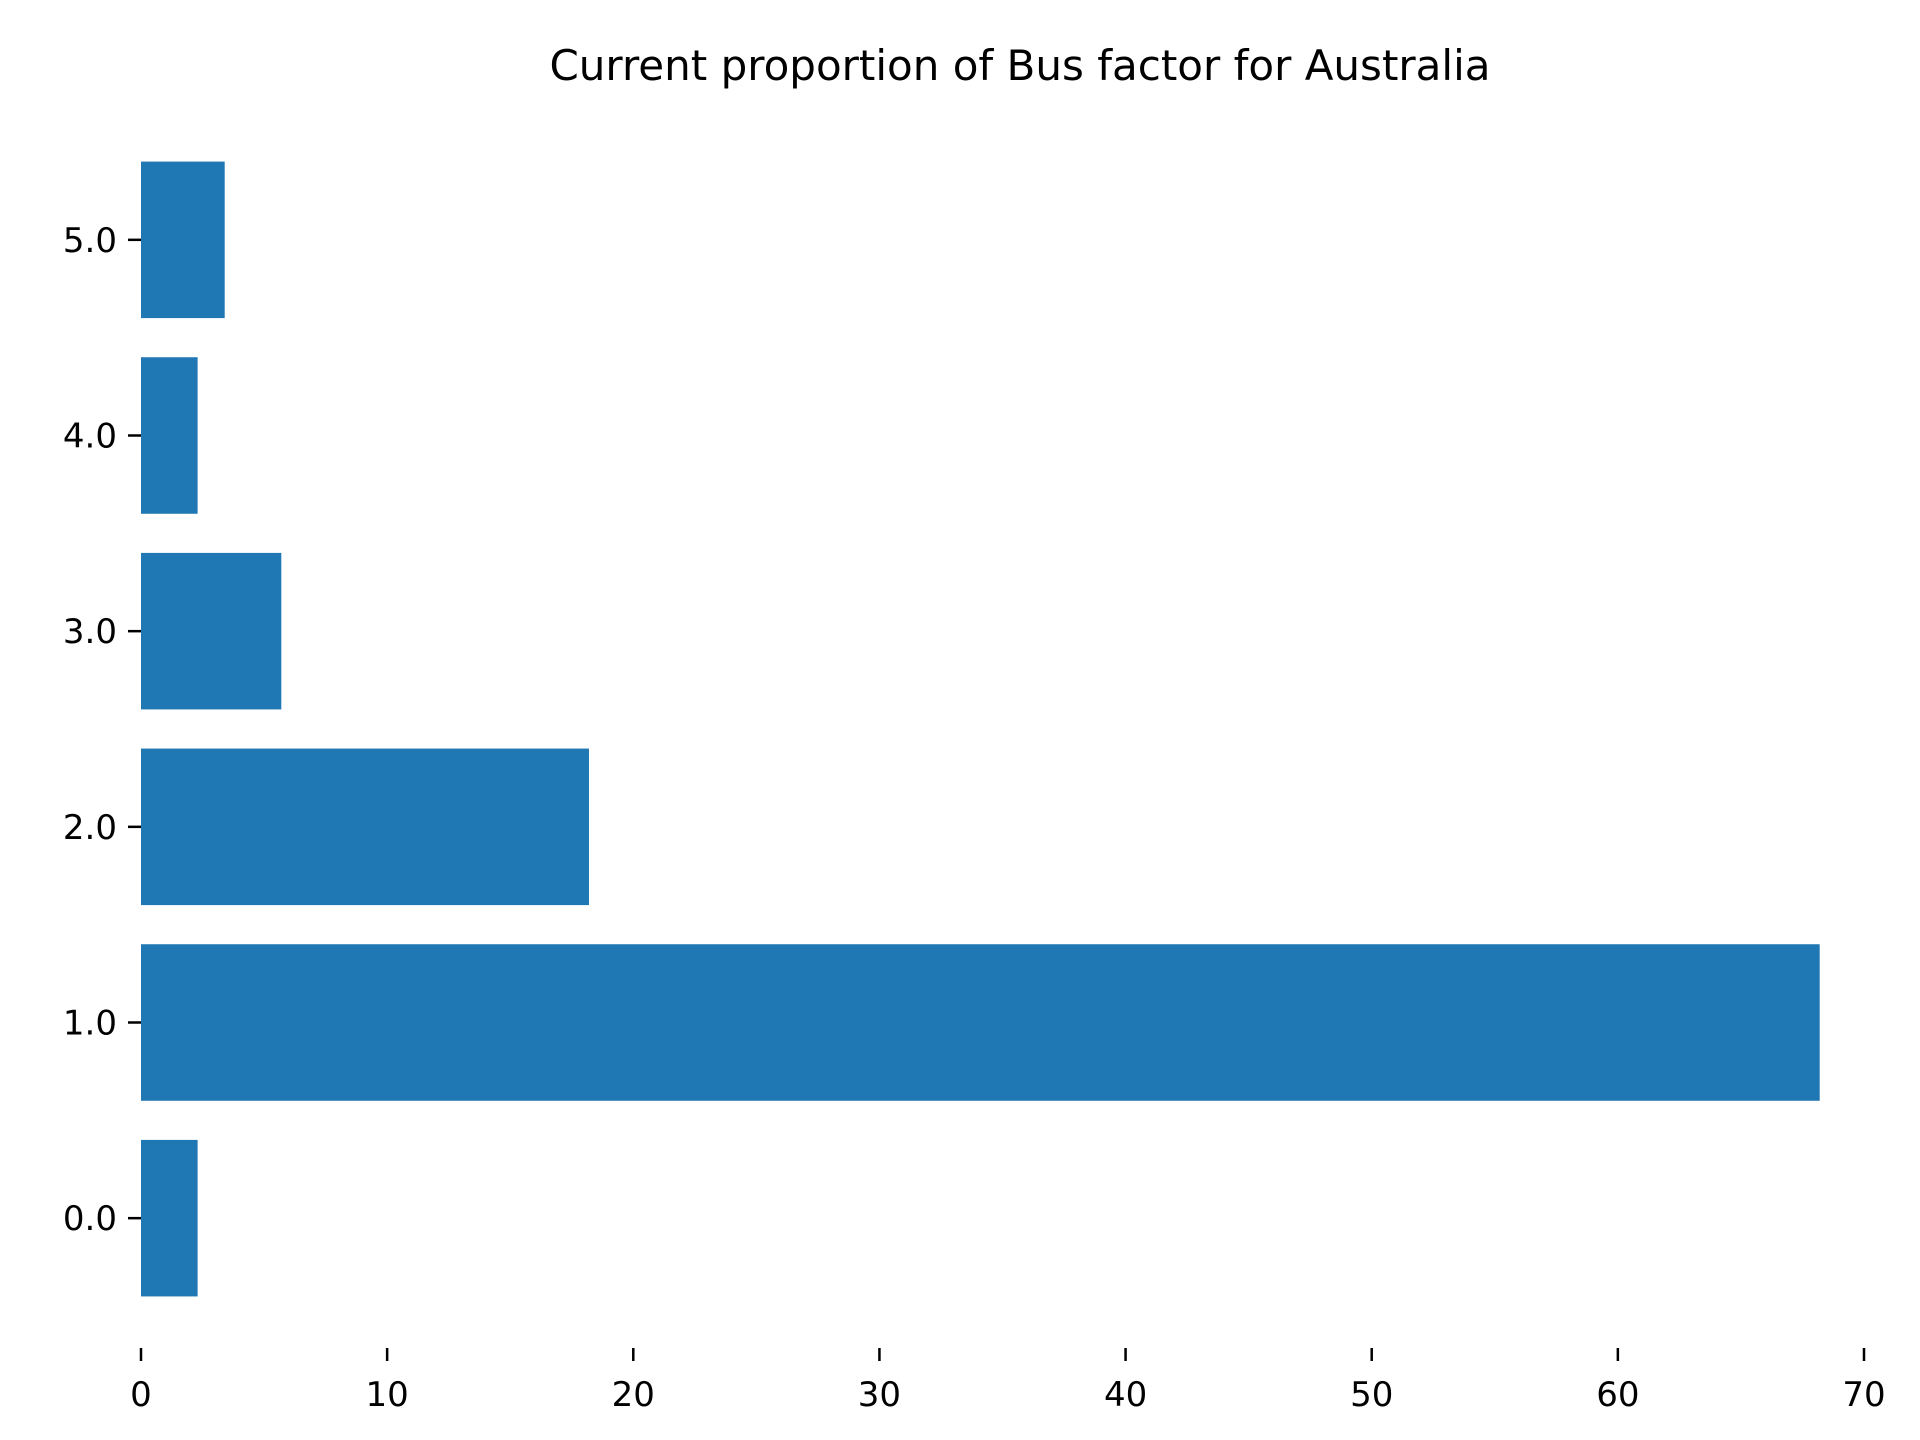 The width and height of the screenshot is (1920, 1440). Describe the element at coordinates (633, 1395) in the screenshot. I see `x-tick-label-20: 20` at that location.